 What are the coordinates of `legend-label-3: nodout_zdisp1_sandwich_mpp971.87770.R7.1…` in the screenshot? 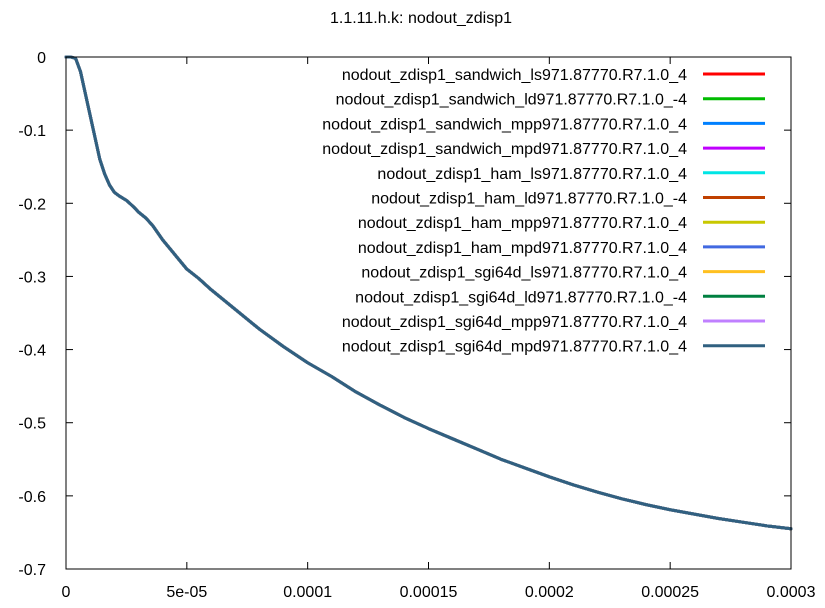 It's located at (504, 124).